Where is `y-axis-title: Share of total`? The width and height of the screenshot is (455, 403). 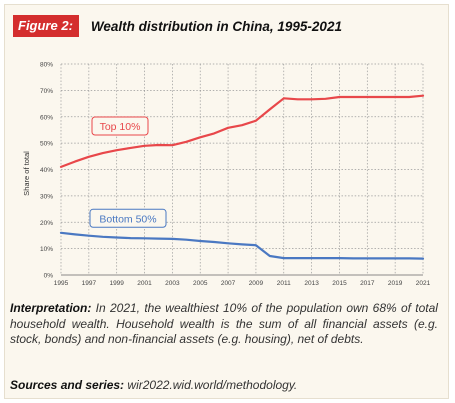
y-axis-title: Share of total is located at coordinates (26, 173).